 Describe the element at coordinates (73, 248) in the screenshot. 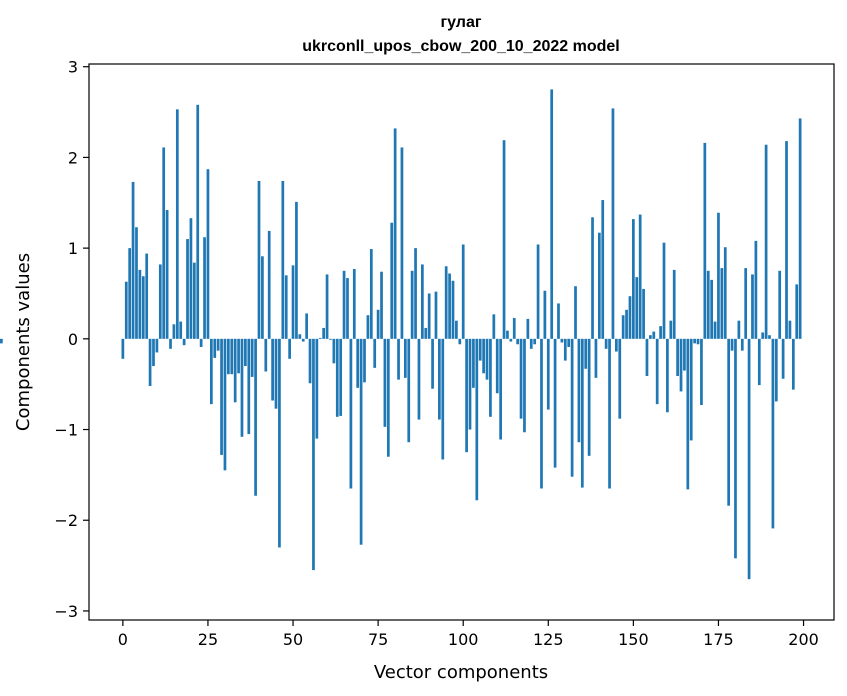

I see `y-tick-label: 1` at that location.